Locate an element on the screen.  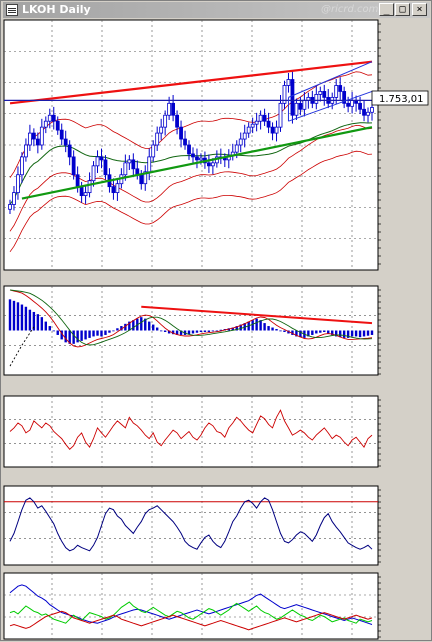
window-title: LKOH Daily is located at coordinates (56, 9).